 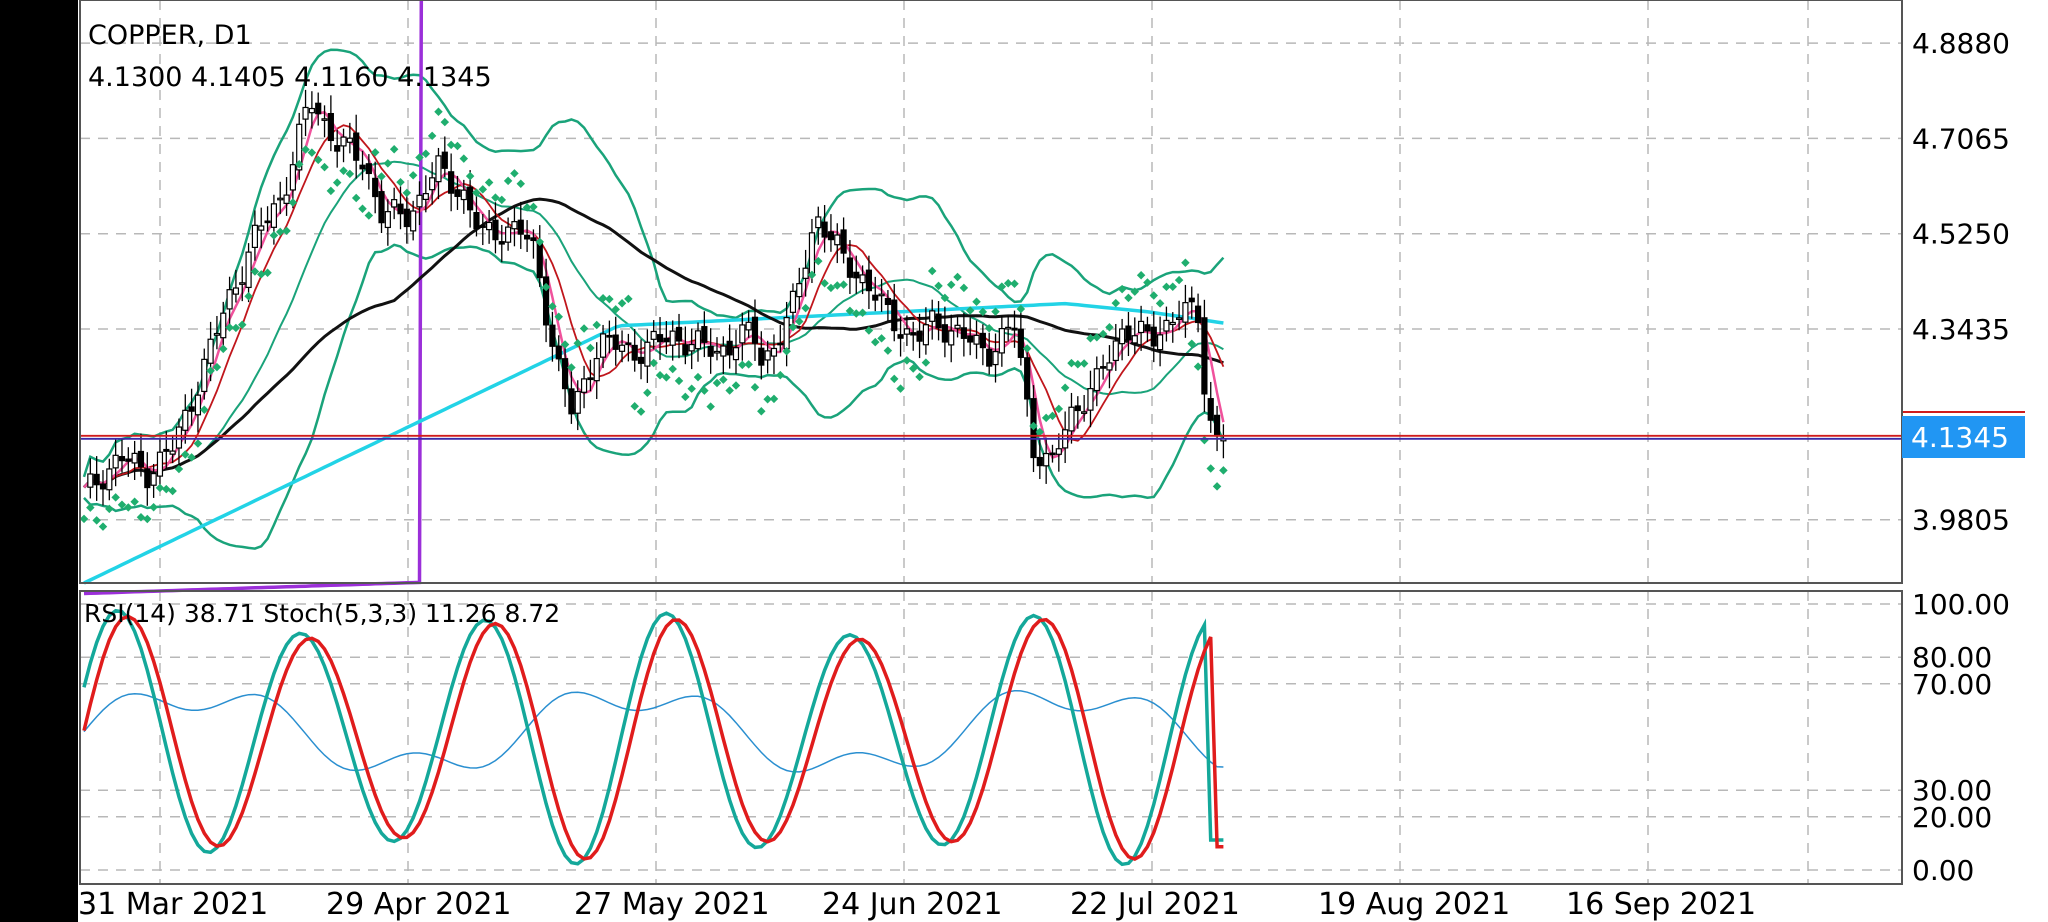 What do you see at coordinates (1943, 870) in the screenshot?
I see `oscillator-tick-label: 0.00` at bounding box center [1943, 870].